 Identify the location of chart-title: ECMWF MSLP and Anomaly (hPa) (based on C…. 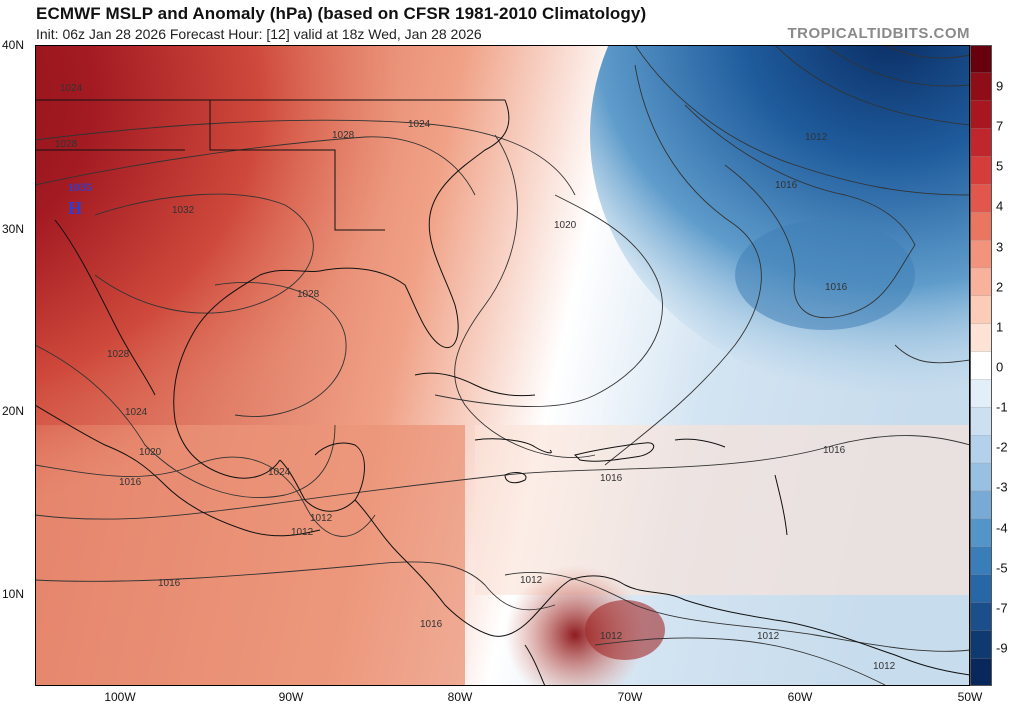
(341, 13).